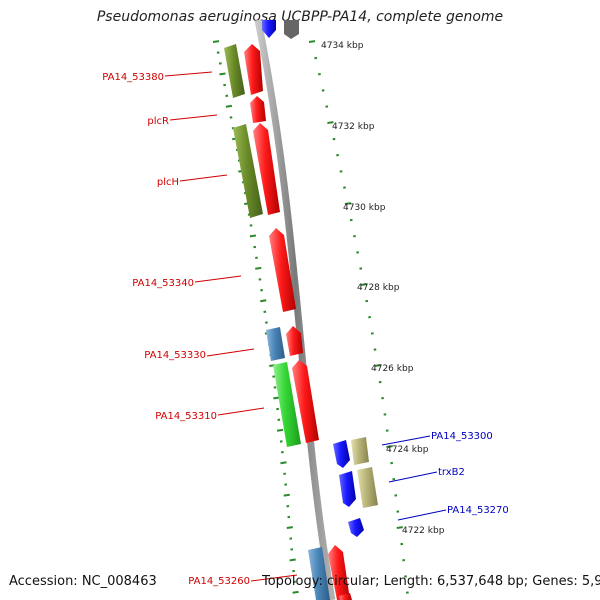 The width and height of the screenshot is (600, 600). Describe the element at coordinates (83, 581) in the screenshot. I see `accession-text: Accession: NC_008463` at that location.